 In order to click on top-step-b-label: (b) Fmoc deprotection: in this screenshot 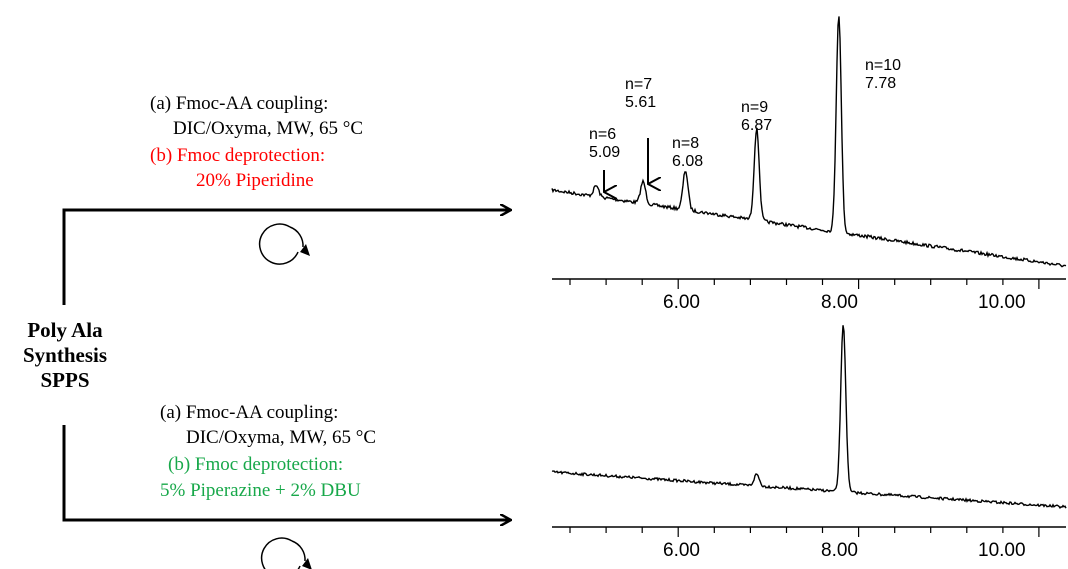, I will do `click(238, 155)`.